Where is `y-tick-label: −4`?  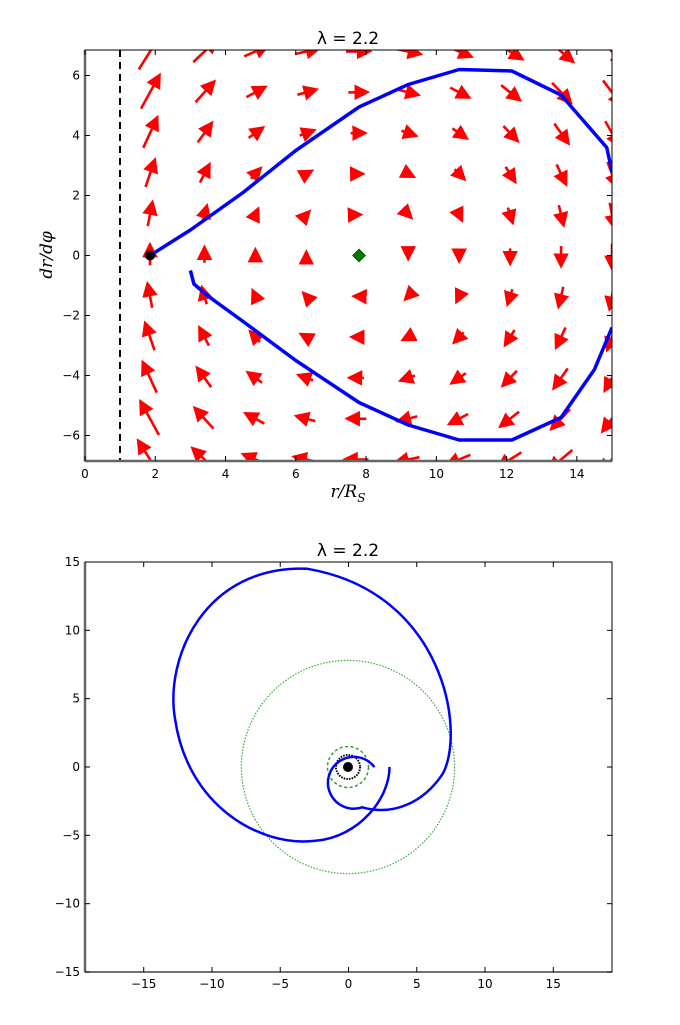
y-tick-label: −4 is located at coordinates (71, 376).